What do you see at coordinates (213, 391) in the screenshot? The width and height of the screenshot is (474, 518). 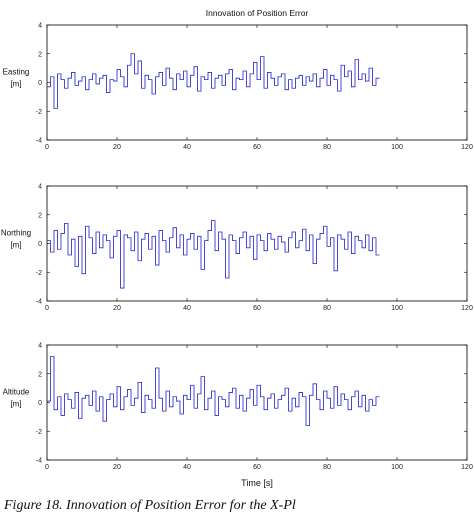 I see `series-line-altitude` at bounding box center [213, 391].